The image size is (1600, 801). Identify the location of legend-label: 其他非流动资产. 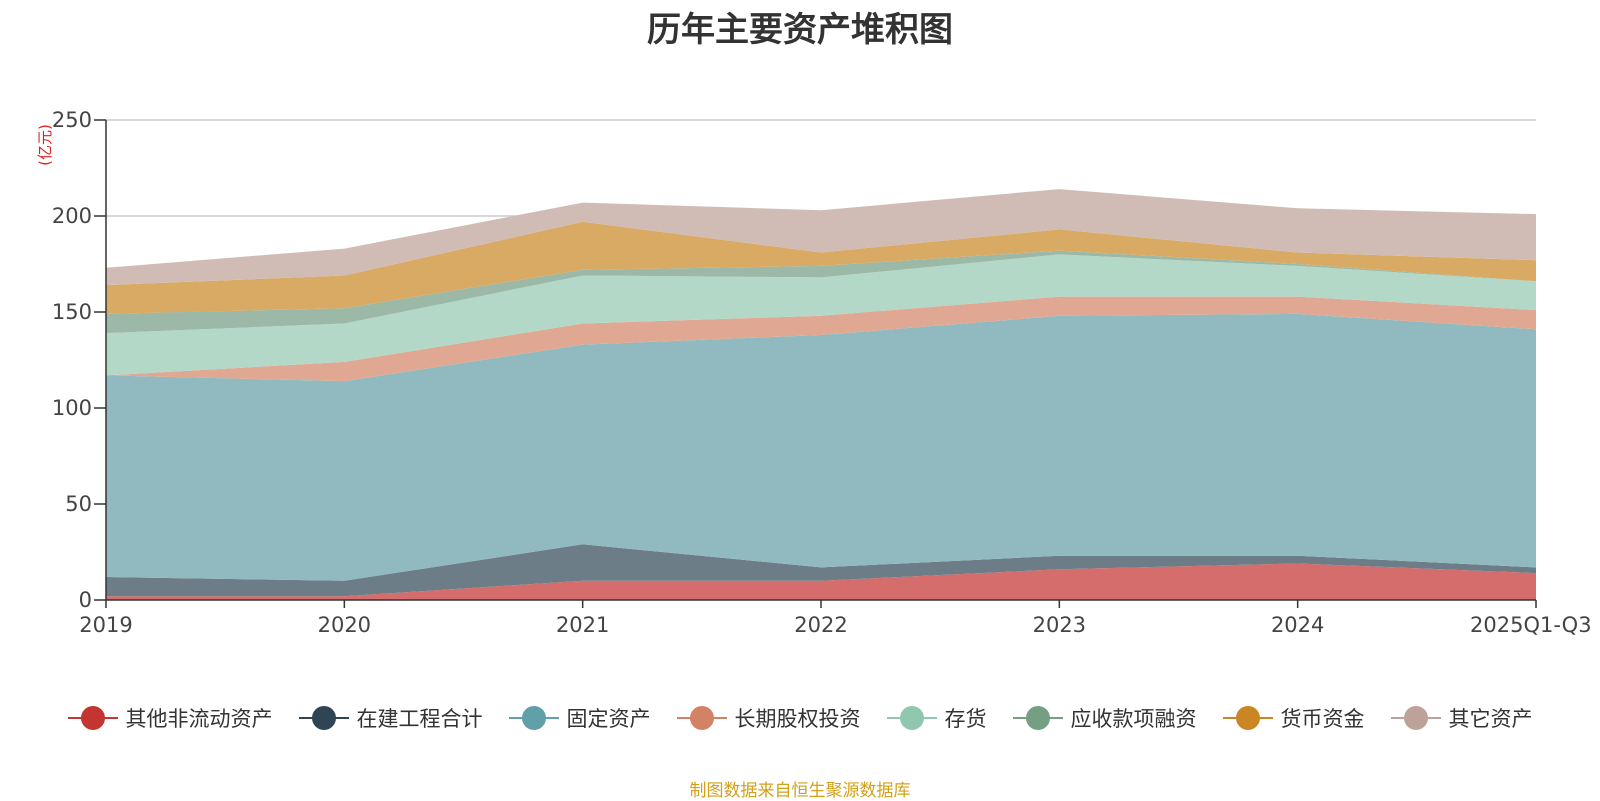
(199, 719).